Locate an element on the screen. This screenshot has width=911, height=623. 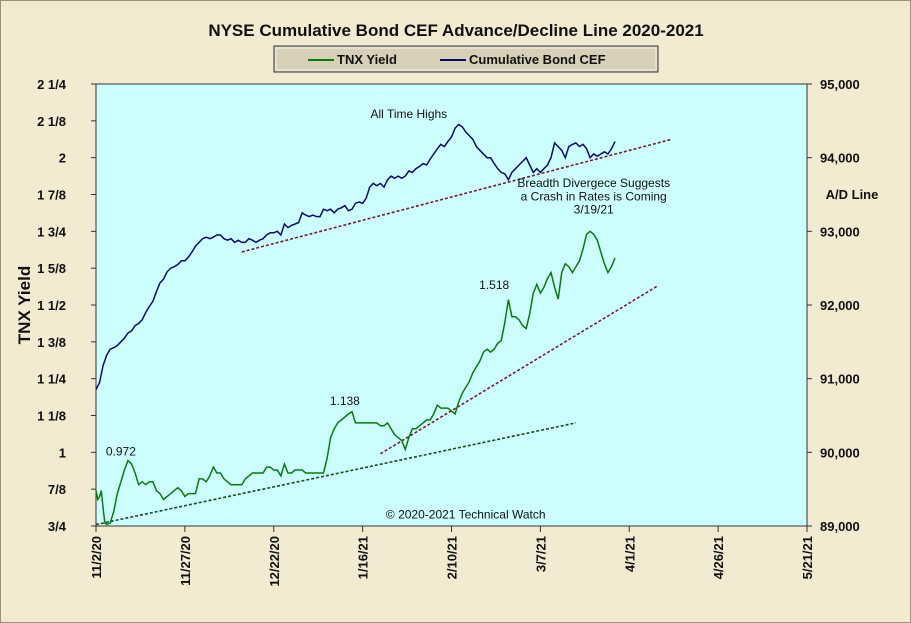
y-left-tick-label: 2 1/8 is located at coordinates (51, 121).